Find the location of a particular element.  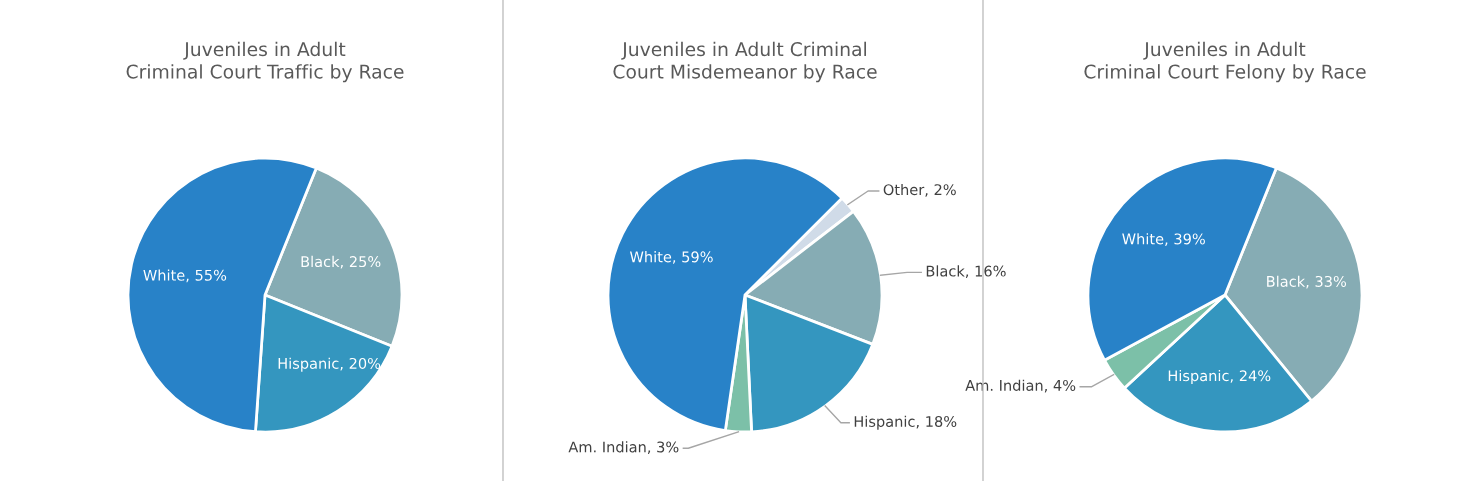

slice-label: White, 55% is located at coordinates (185, 276).